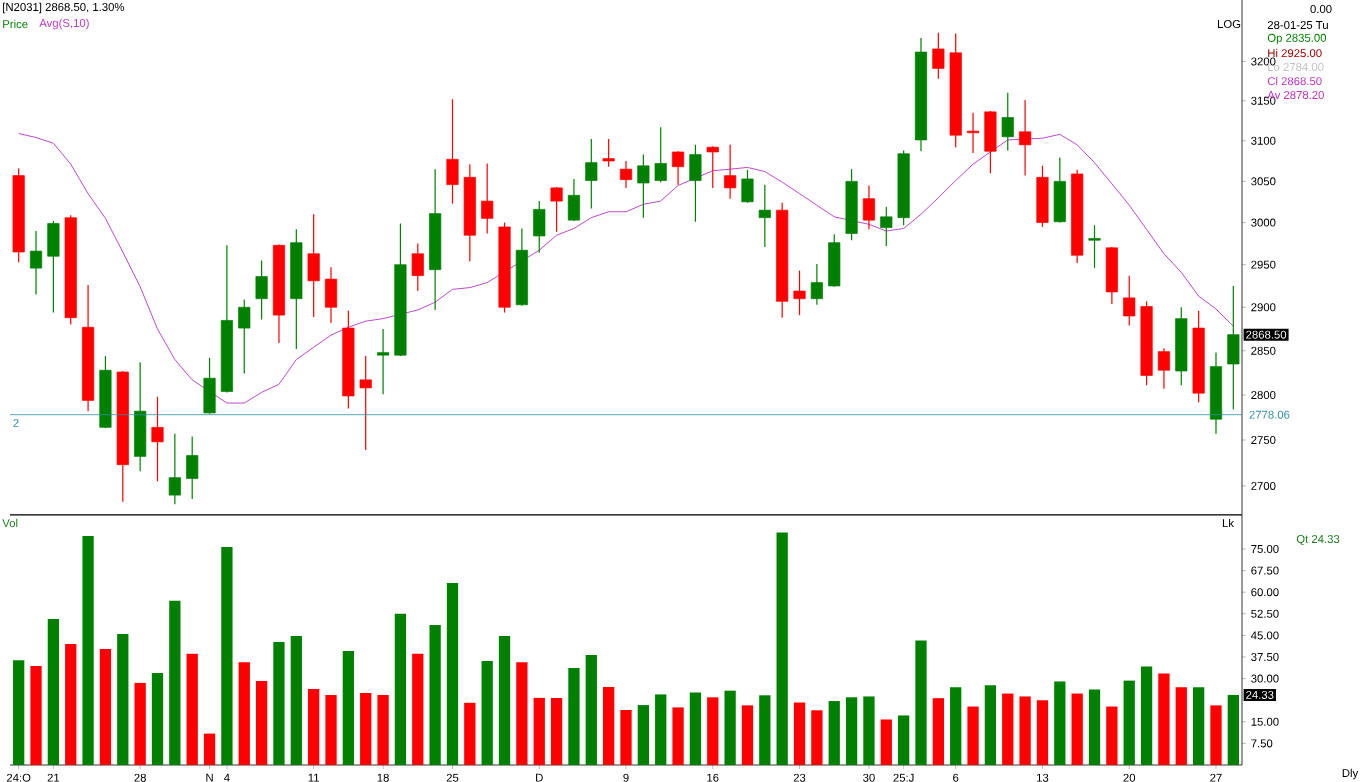 The height and width of the screenshot is (782, 1363). Describe the element at coordinates (1263, 222) in the screenshot. I see `y-tick-label: 3000` at that location.